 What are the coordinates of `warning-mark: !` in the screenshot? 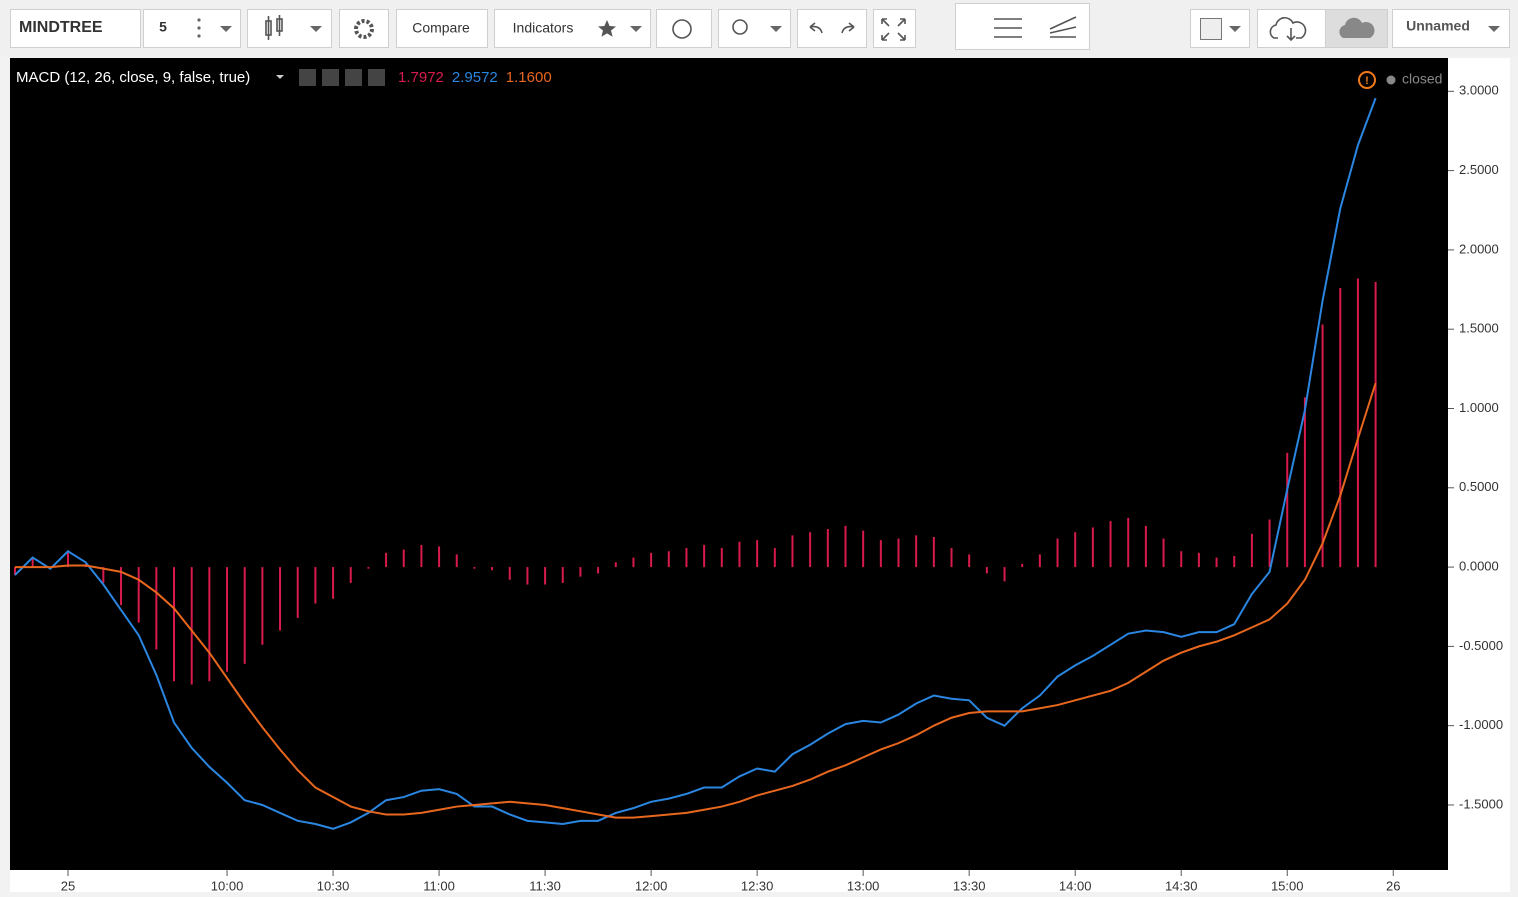 It's located at (1367, 81).